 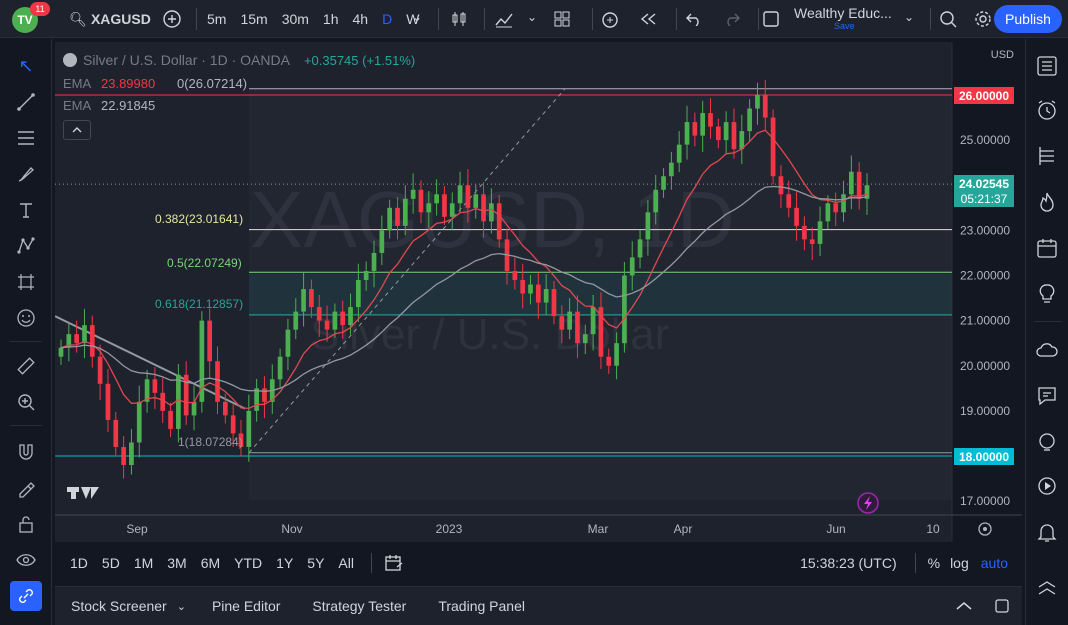 I want to click on range-3m: 3M, so click(x=177, y=563).